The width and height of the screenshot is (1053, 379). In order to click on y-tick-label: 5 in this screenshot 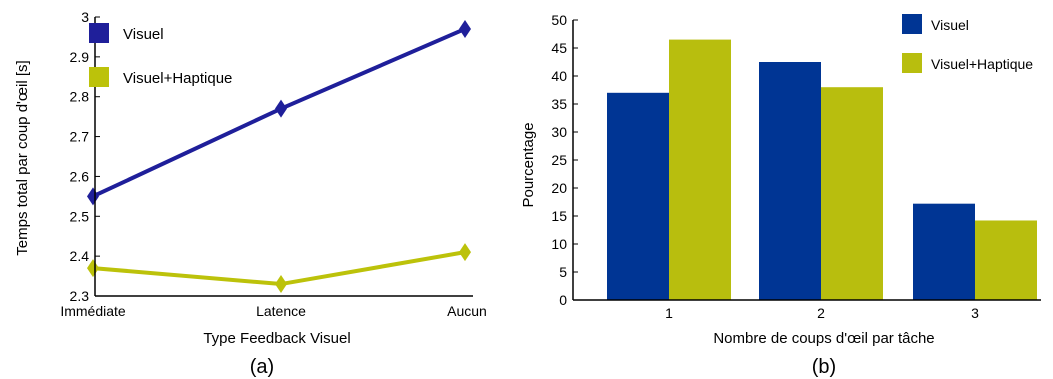, I will do `click(563, 272)`.